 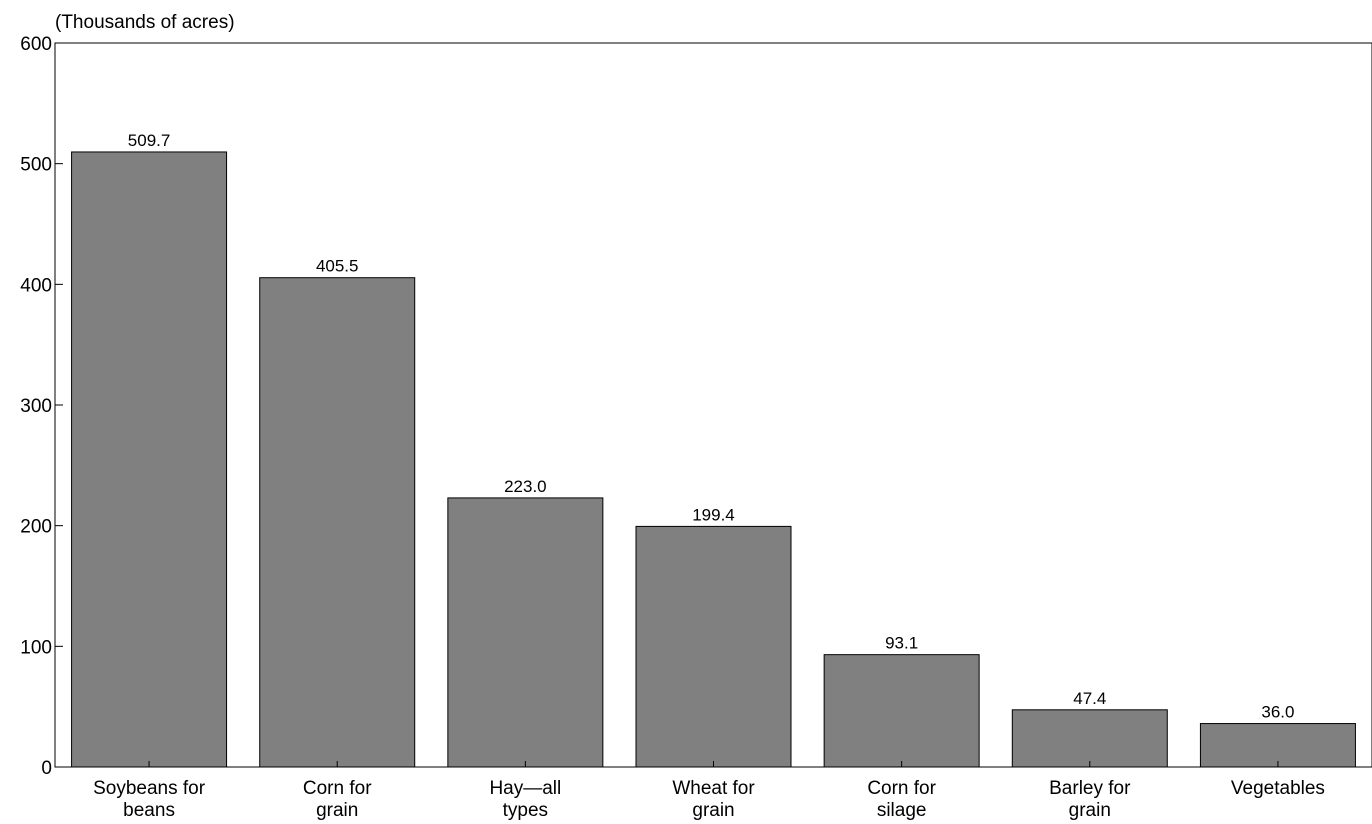 What do you see at coordinates (36, 44) in the screenshot?
I see `y-tick-label: 600` at bounding box center [36, 44].